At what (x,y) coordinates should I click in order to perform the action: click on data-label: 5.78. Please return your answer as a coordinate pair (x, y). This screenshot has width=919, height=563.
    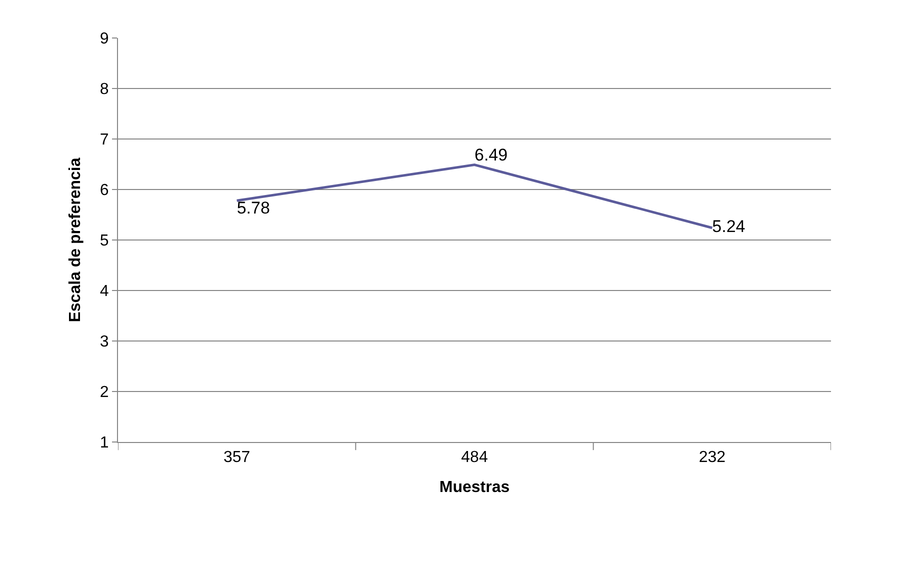
    Looking at the image, I should click on (253, 208).